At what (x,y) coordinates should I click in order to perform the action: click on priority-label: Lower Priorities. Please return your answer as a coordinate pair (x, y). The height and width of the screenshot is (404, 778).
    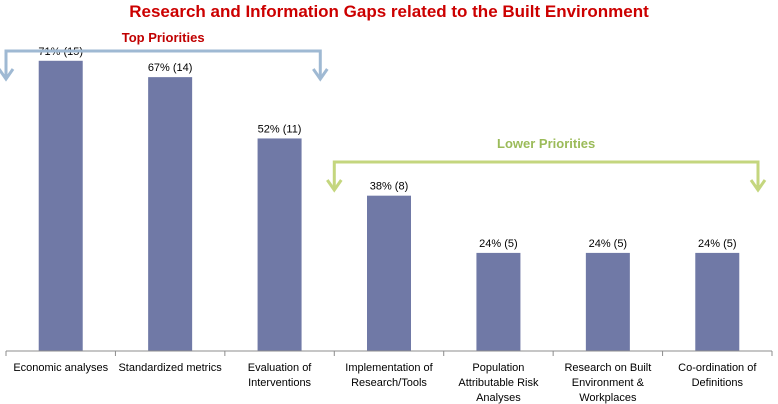
    Looking at the image, I should click on (546, 143).